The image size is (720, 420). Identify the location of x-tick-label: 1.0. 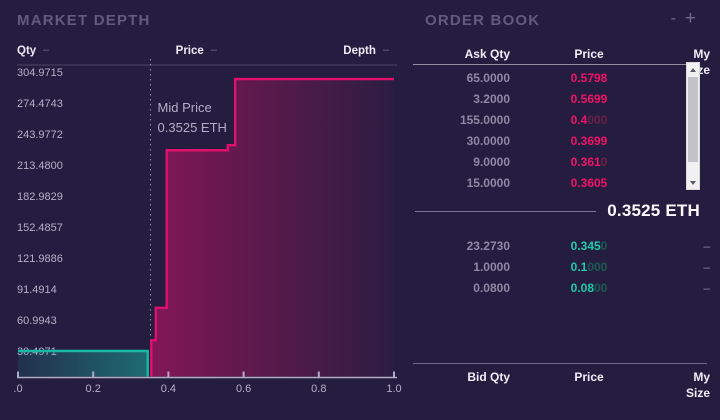
(393, 389).